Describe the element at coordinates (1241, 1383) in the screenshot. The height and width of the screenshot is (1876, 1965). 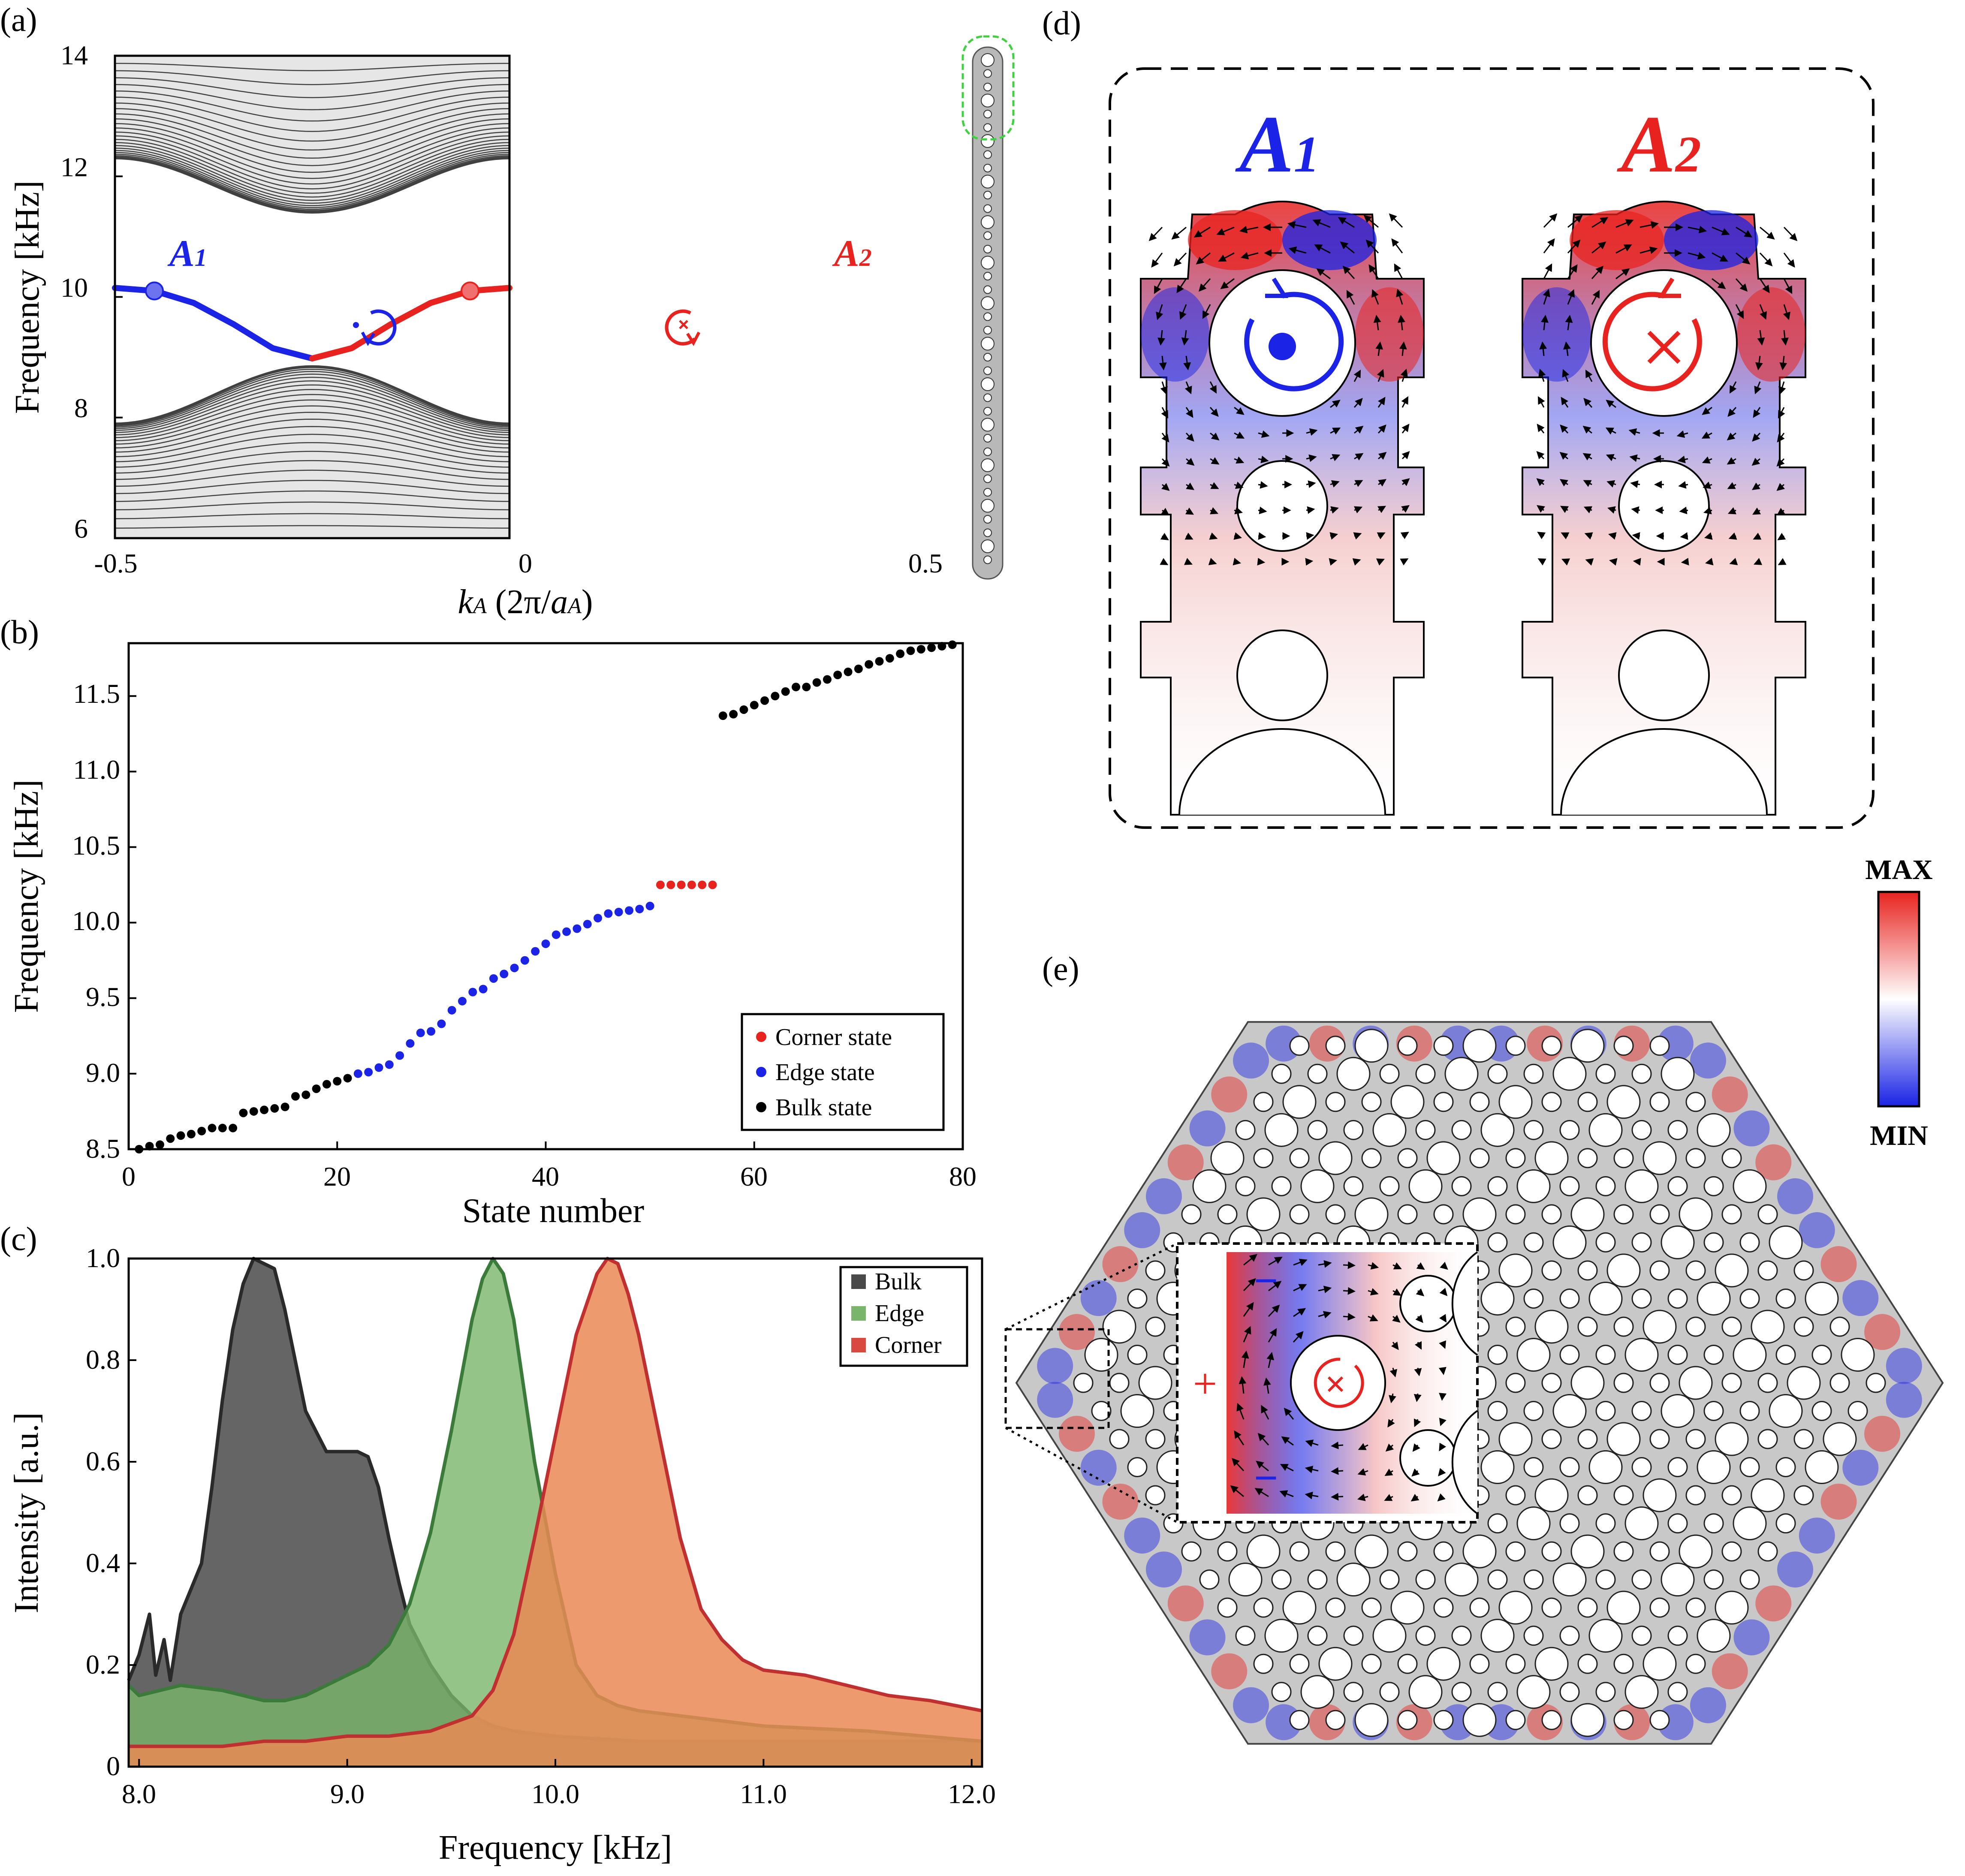
I see `zoom-inset: + − −` at that location.